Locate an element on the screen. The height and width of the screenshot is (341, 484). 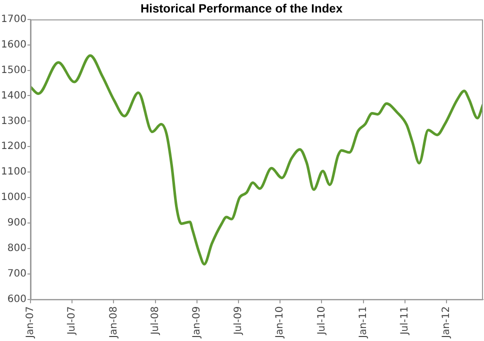
y-tick-label: 1300 is located at coordinates (13, 121).